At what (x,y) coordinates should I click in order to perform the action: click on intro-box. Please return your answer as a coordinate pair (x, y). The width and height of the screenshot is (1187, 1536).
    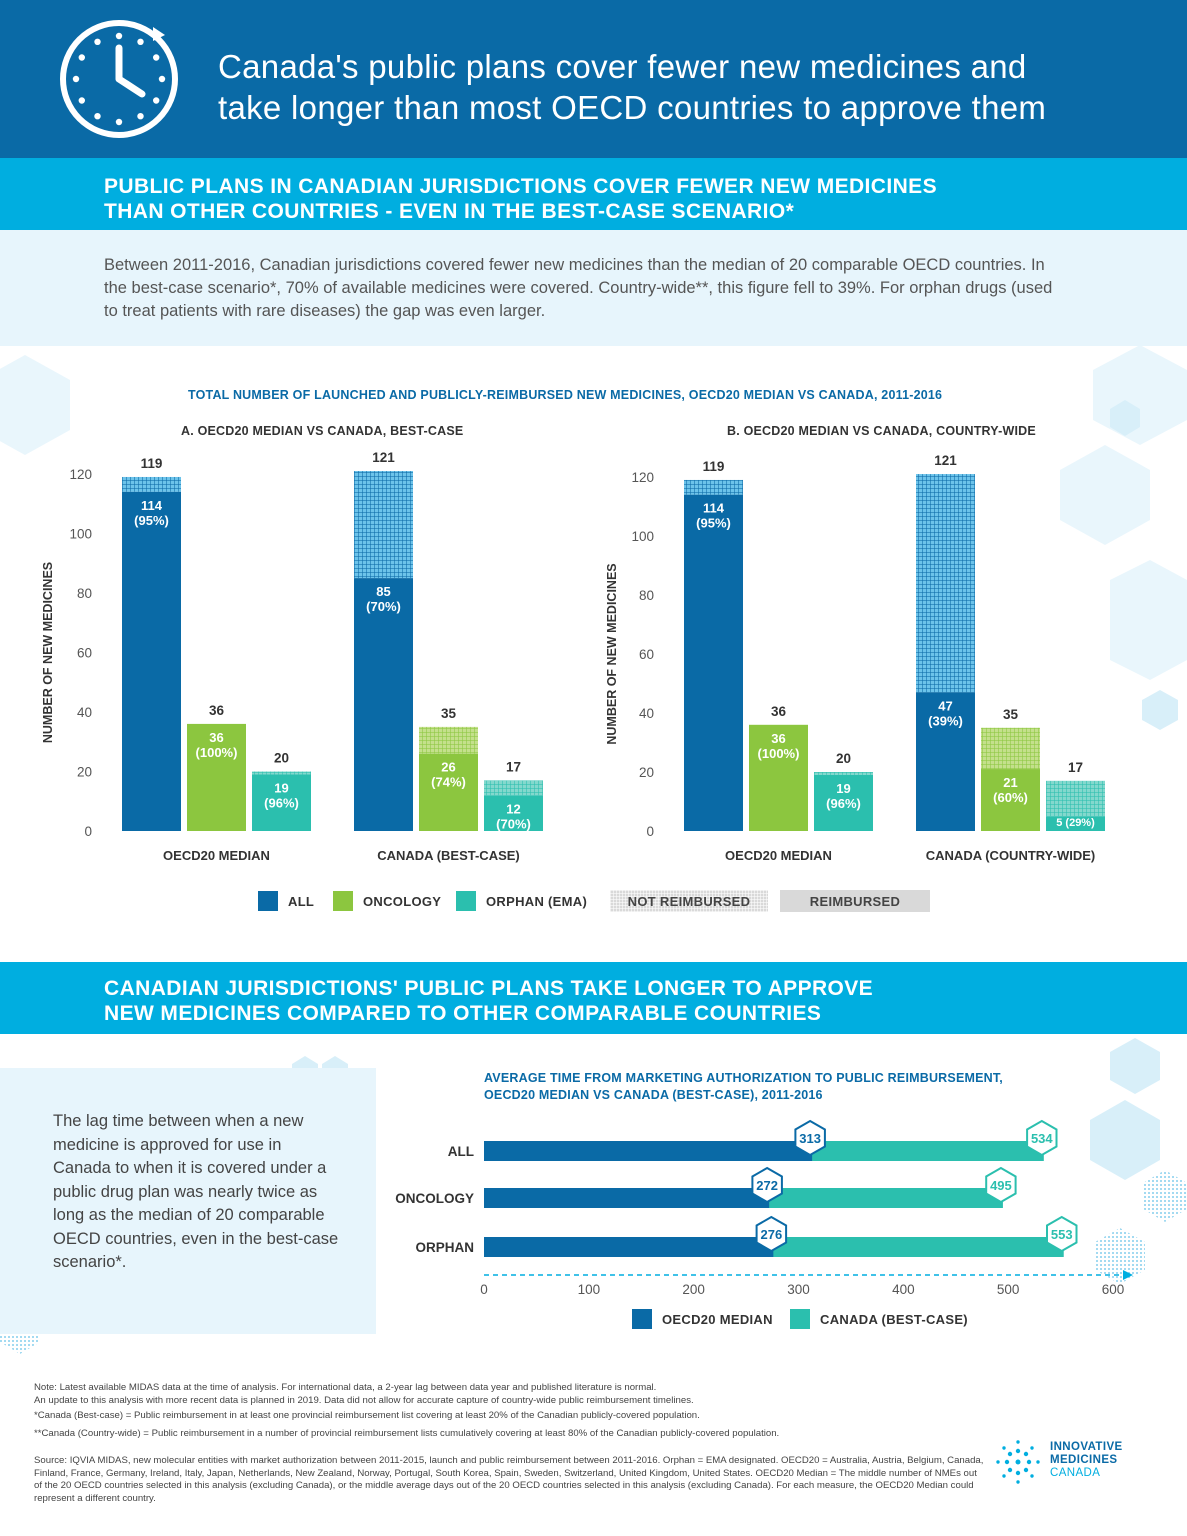
    Looking at the image, I should click on (593, 288).